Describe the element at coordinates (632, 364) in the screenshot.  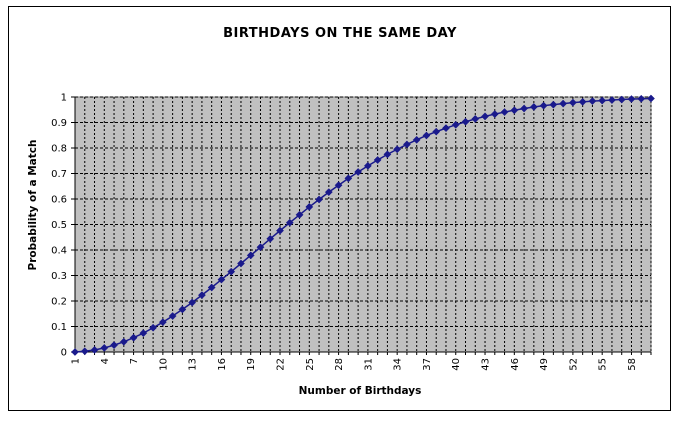
I see `x-tick-label: 58` at that location.